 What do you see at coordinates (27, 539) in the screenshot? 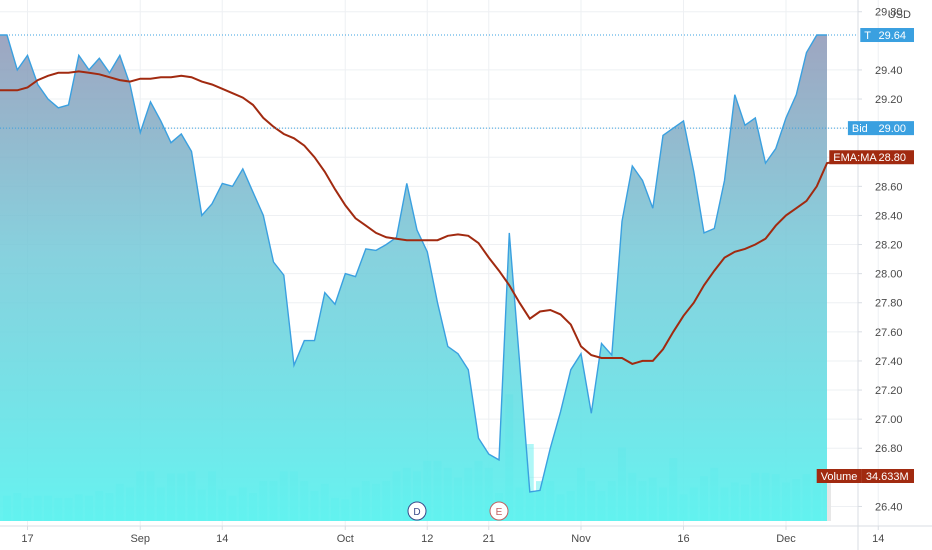
I see `x-tick-label: 17` at bounding box center [27, 539].